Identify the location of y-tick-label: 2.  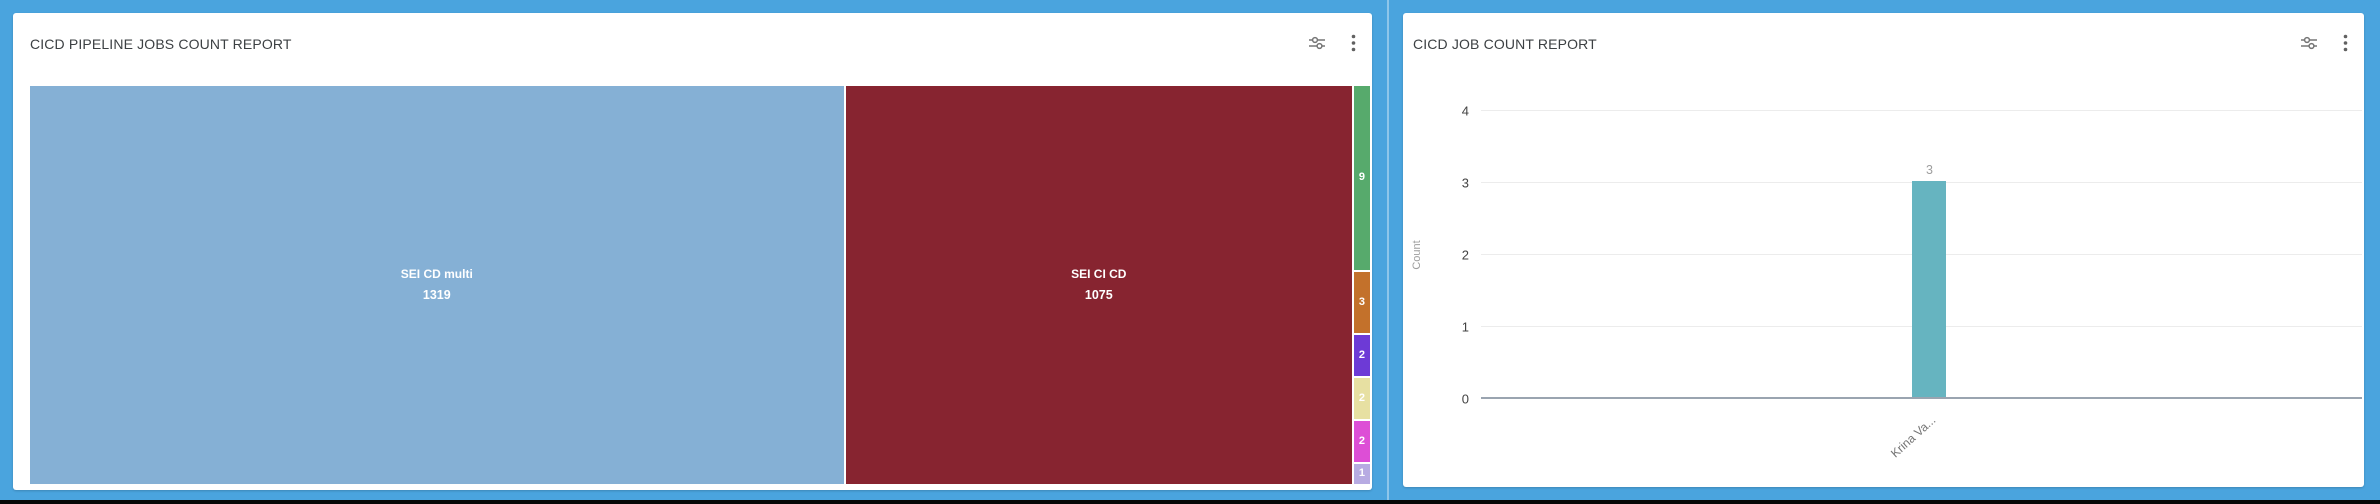
(1465, 255).